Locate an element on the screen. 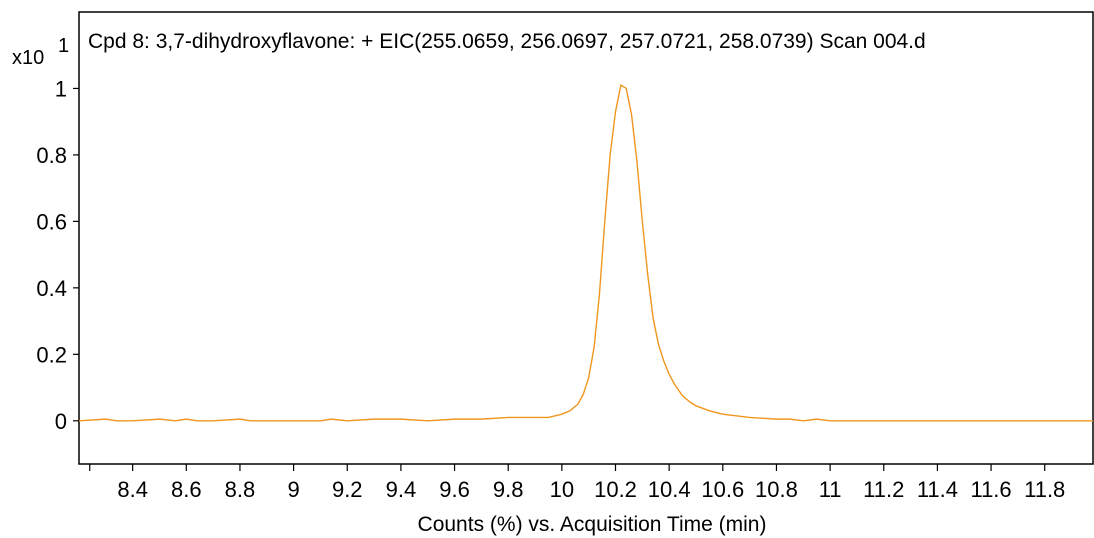 The height and width of the screenshot is (538, 1094). y-tick-label: 0.8 is located at coordinates (51, 155).